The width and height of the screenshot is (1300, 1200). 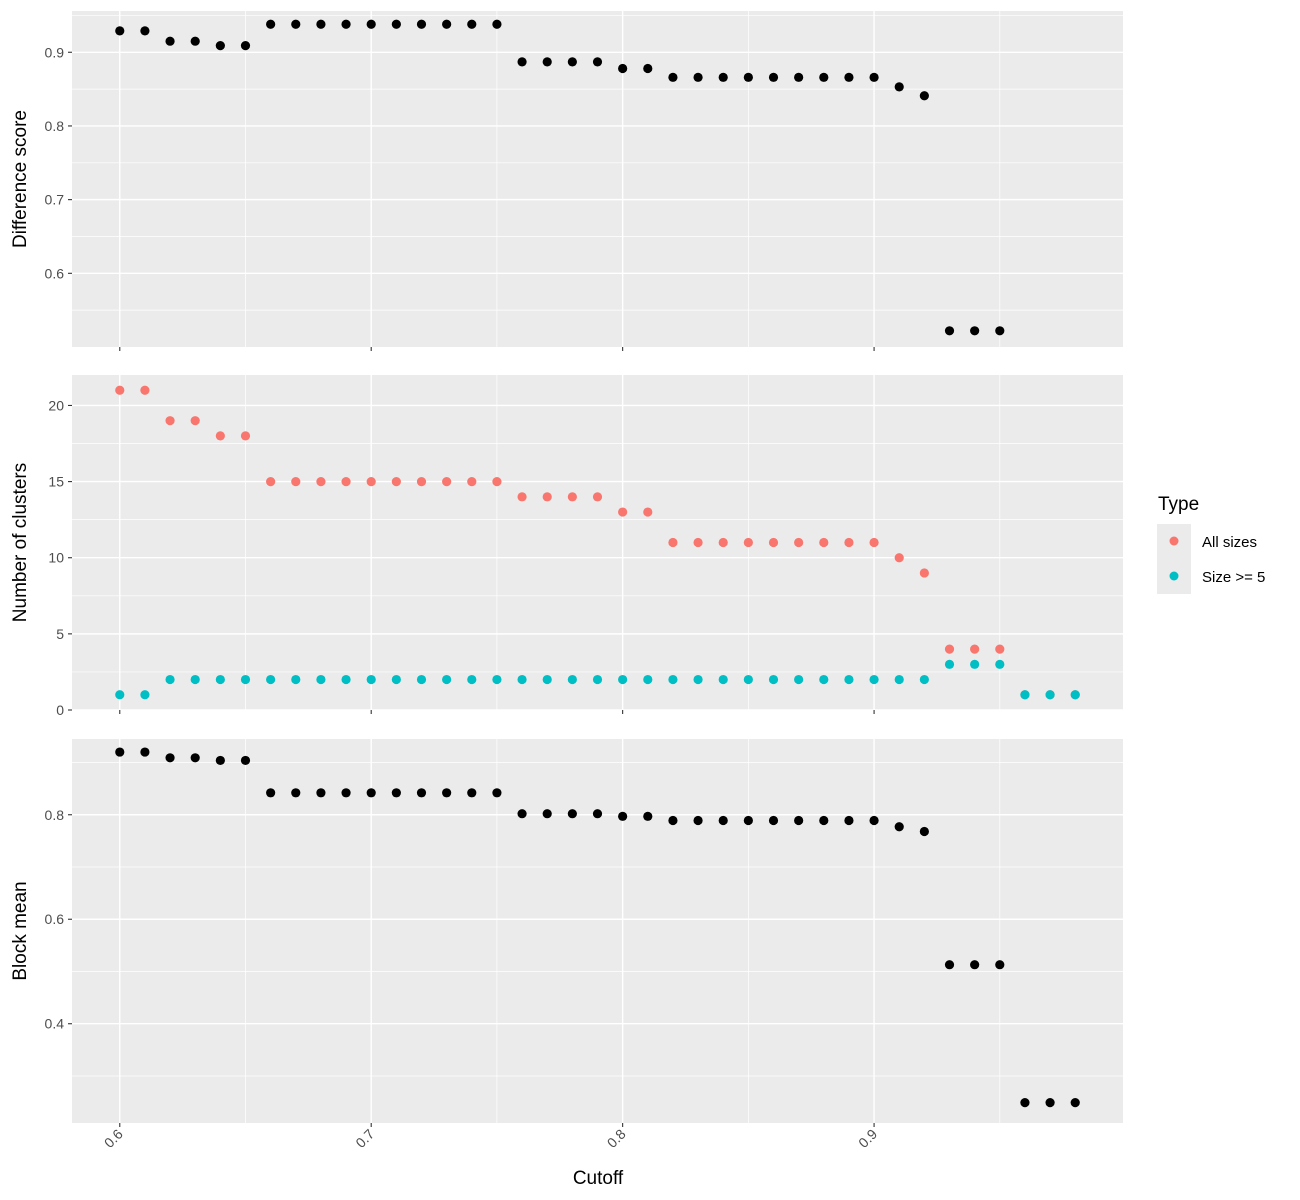 I want to click on y-tick-label: 5, so click(x=60, y=634).